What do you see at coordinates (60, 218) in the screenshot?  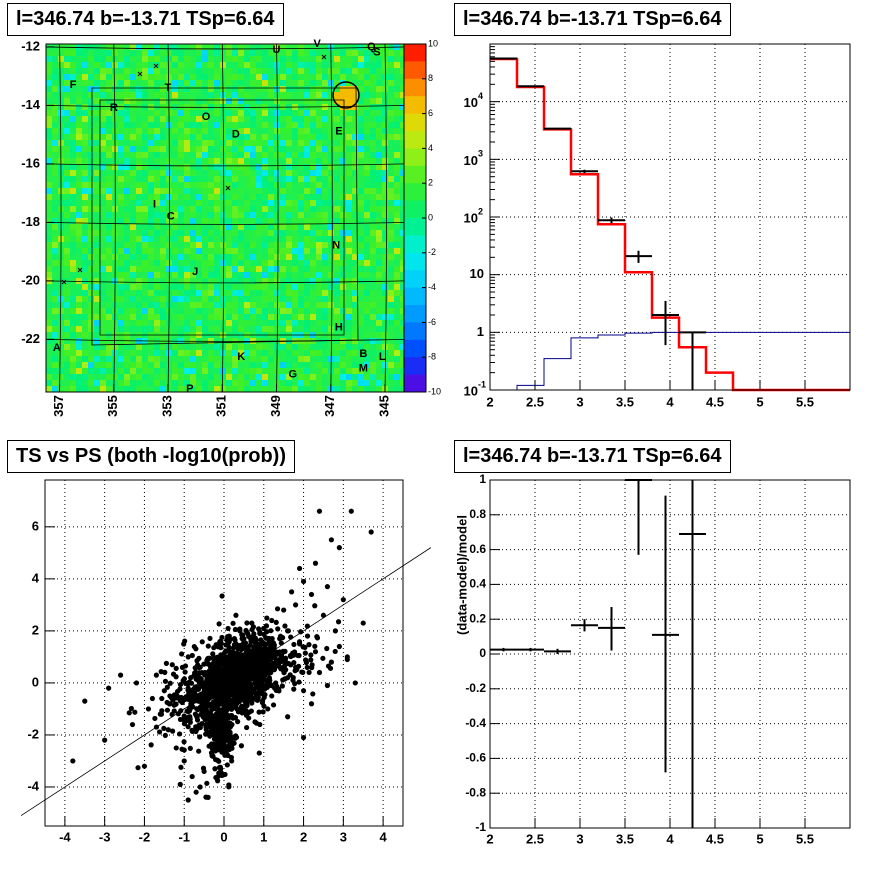 I see `skymap-grid-meridian` at bounding box center [60, 218].